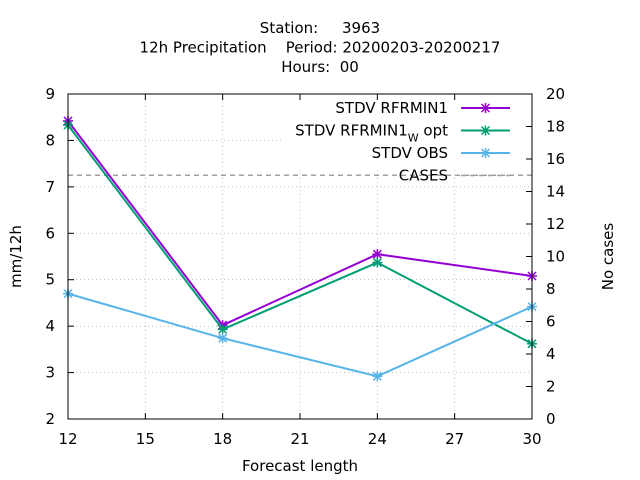 This screenshot has width=640, height=480. I want to click on y2-tick-label: 14, so click(555, 192).